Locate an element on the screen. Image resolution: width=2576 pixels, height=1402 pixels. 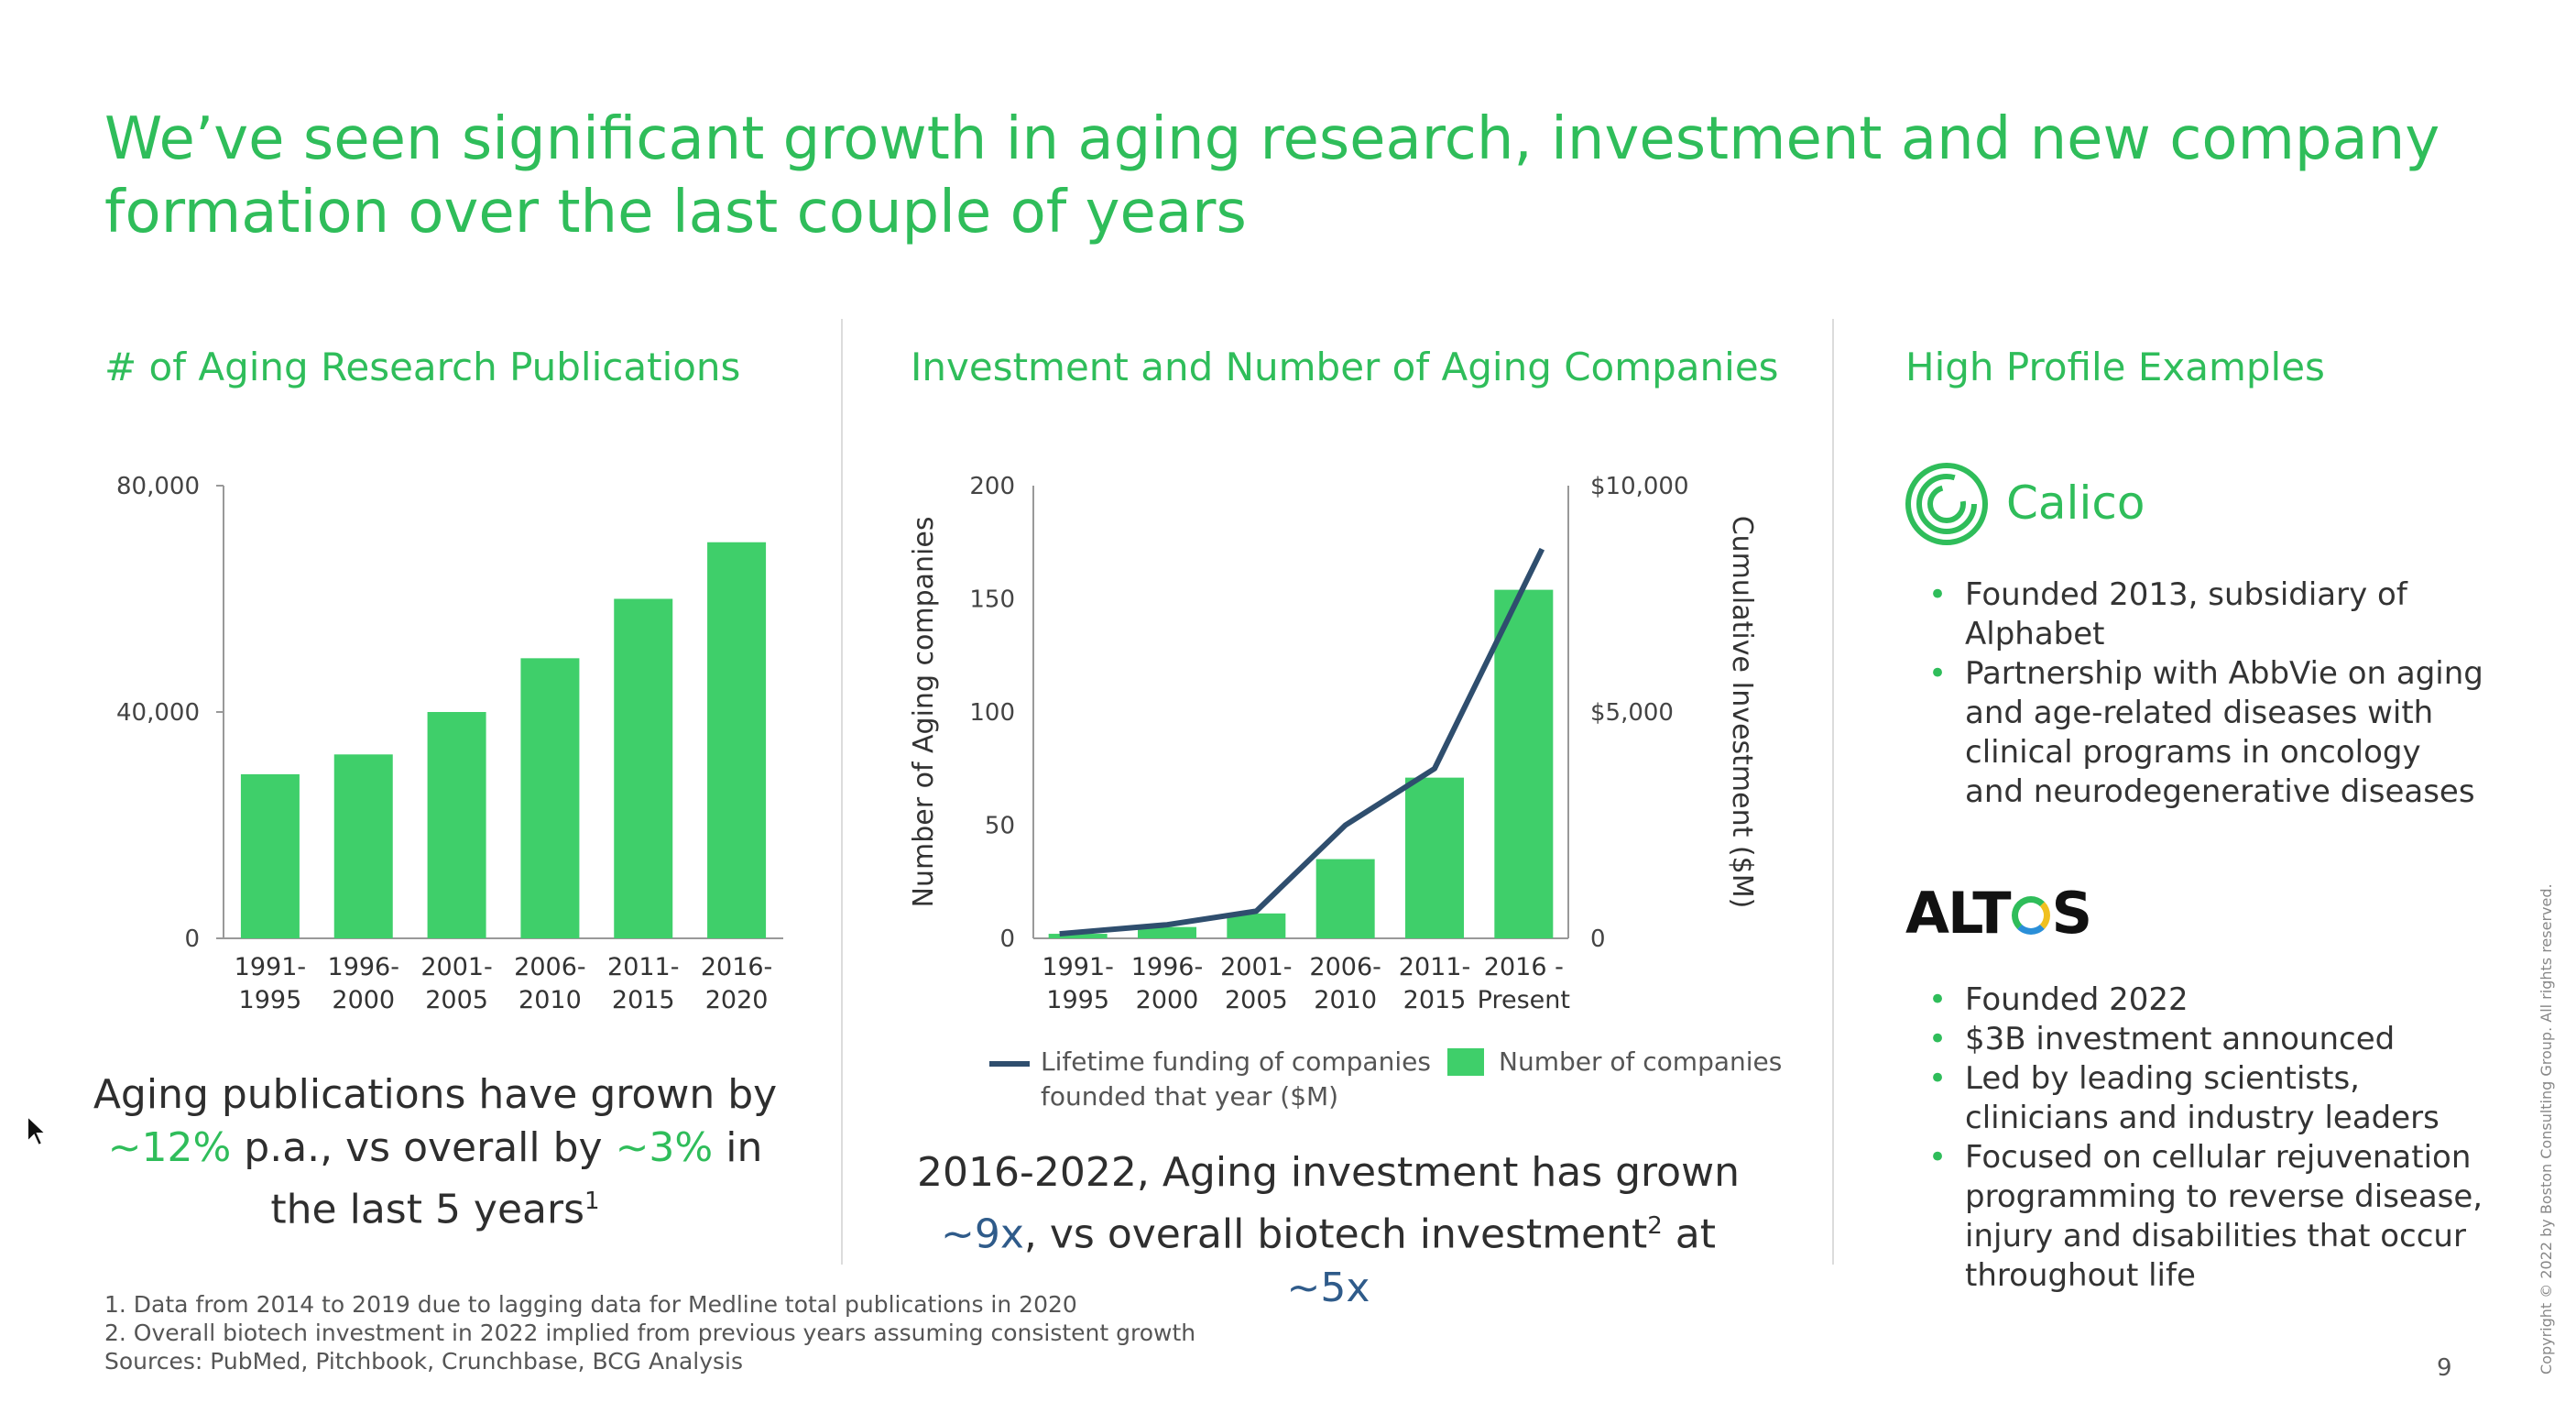
y-tick-label: 50 is located at coordinates (1000, 826).